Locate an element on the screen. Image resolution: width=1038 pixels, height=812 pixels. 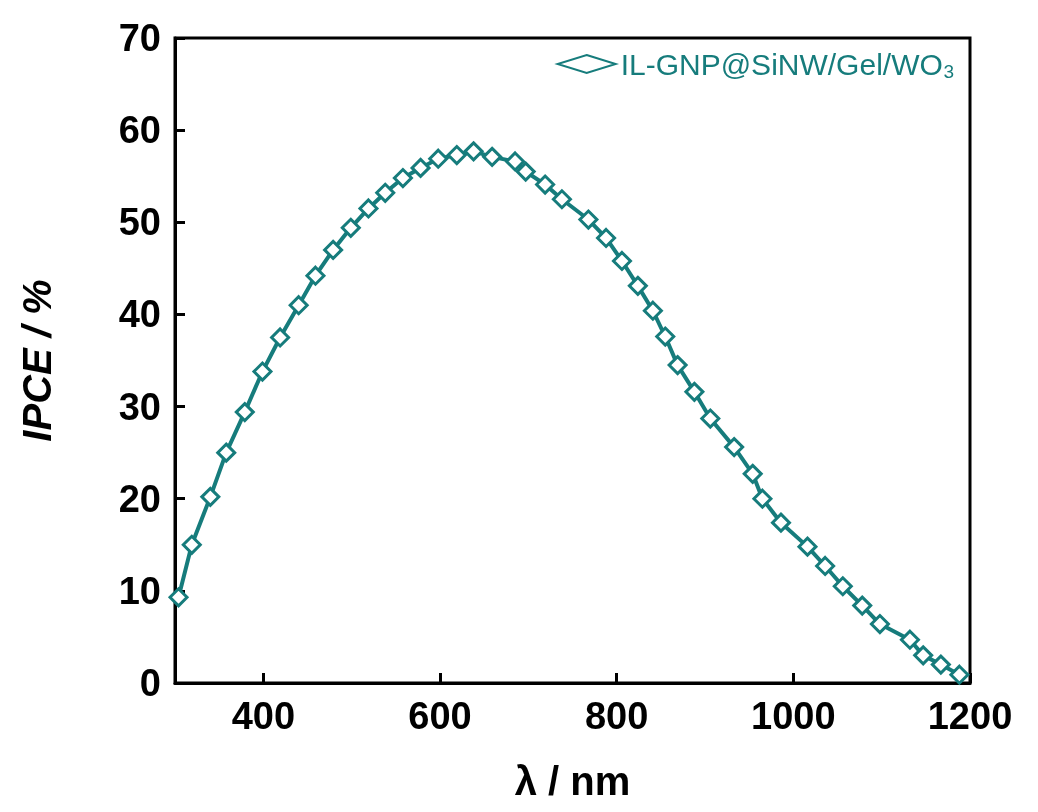
x-tick-label: 800 is located at coordinates (616, 716).